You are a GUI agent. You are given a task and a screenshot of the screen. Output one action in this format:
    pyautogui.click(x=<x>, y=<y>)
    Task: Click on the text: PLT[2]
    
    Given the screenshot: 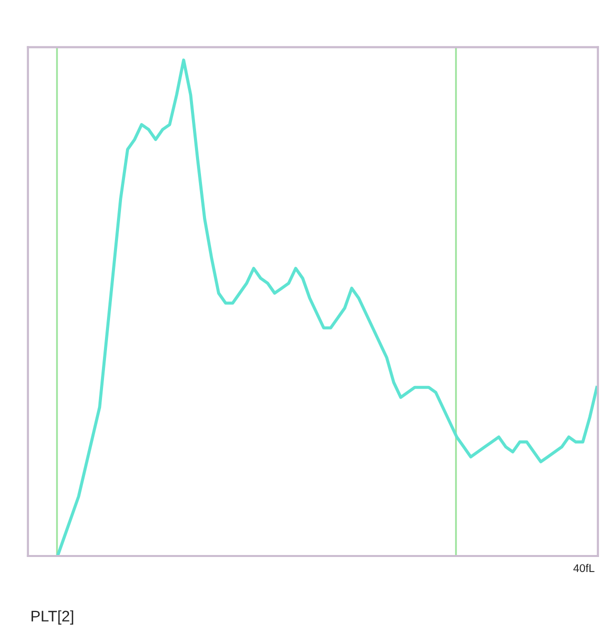 What is the action you would take?
    pyautogui.click(x=53, y=617)
    